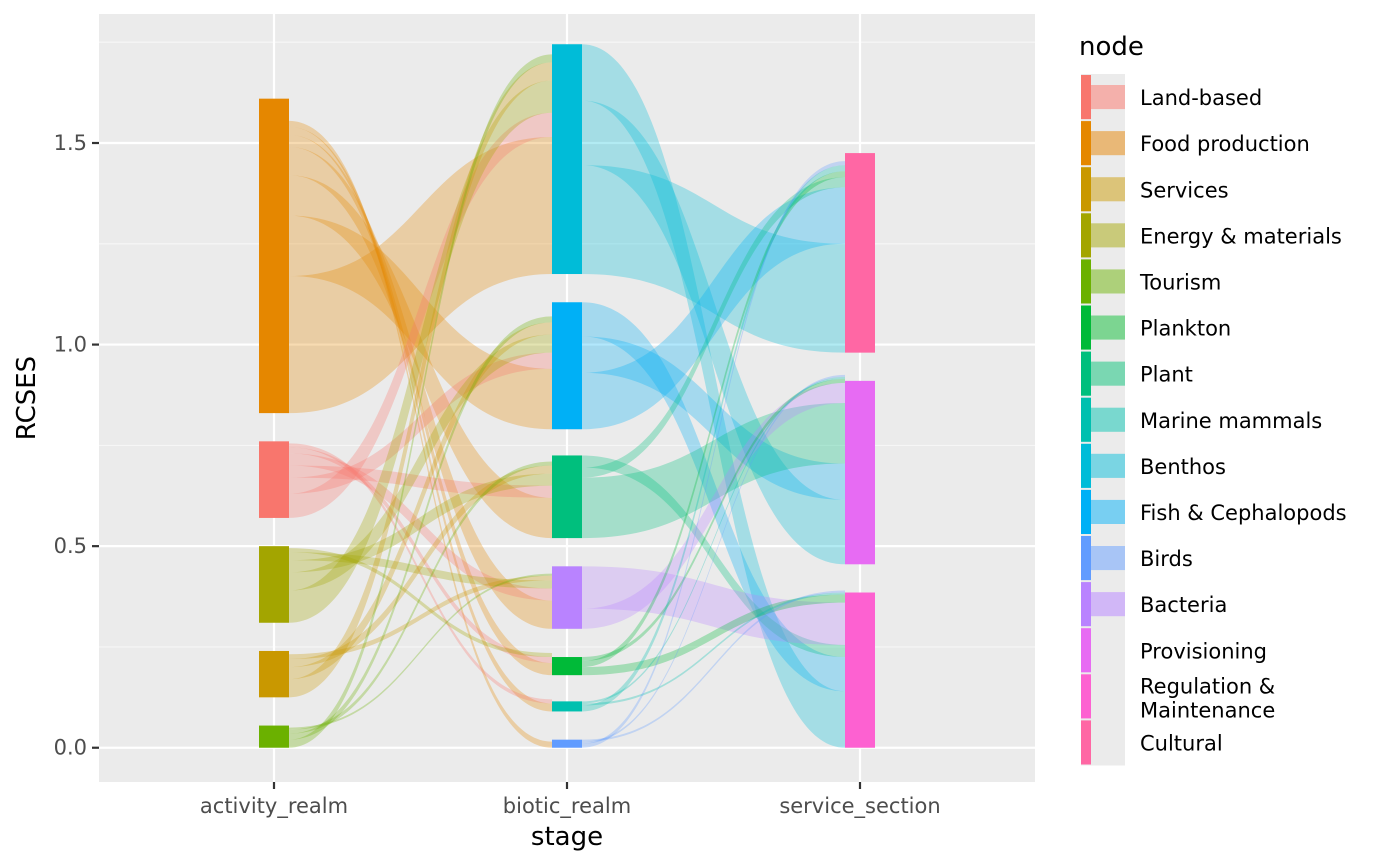 The width and height of the screenshot is (1400, 866). What do you see at coordinates (1201, 419) in the screenshot?
I see `legend-item: Marine mammals` at bounding box center [1201, 419].